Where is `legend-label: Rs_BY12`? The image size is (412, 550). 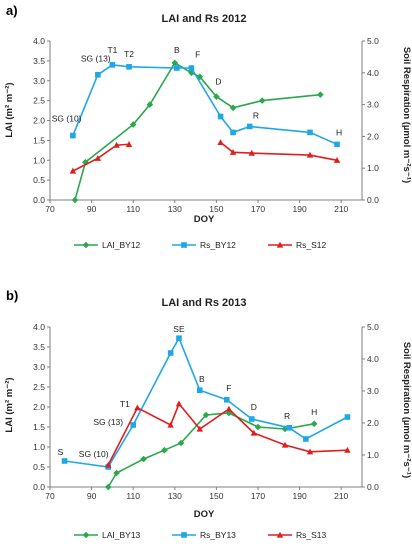 legend-label: Rs_BY12 is located at coordinates (218, 245).